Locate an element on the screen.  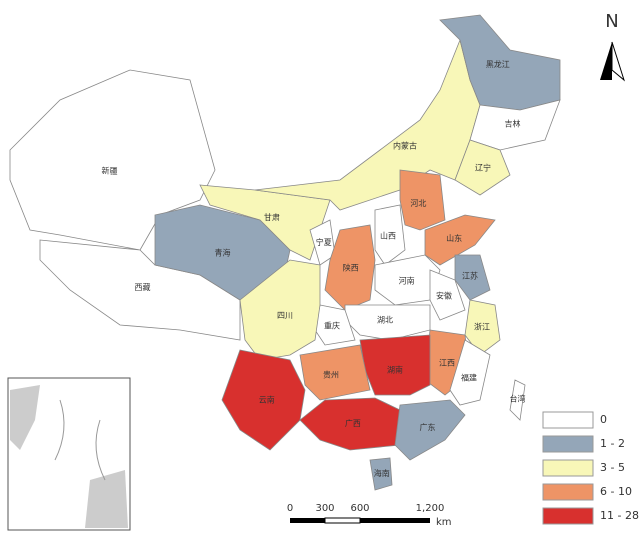
province-label: 河北 is located at coordinates (418, 203).